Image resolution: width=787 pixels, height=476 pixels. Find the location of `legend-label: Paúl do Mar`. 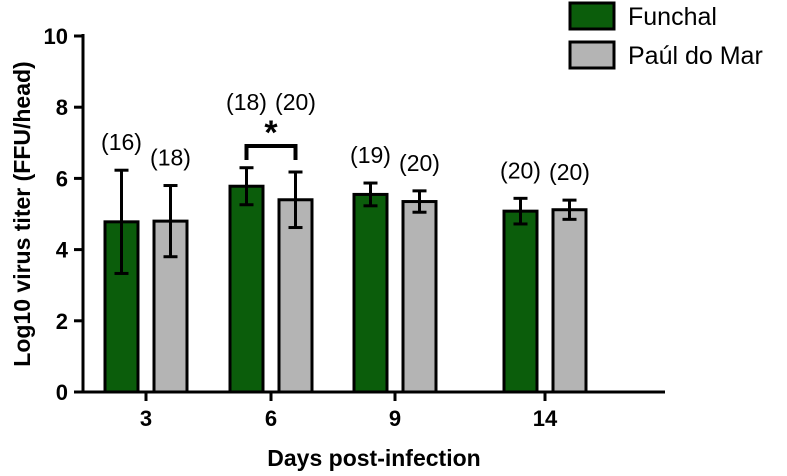

legend-label: Paúl do Mar is located at coordinates (695, 56).